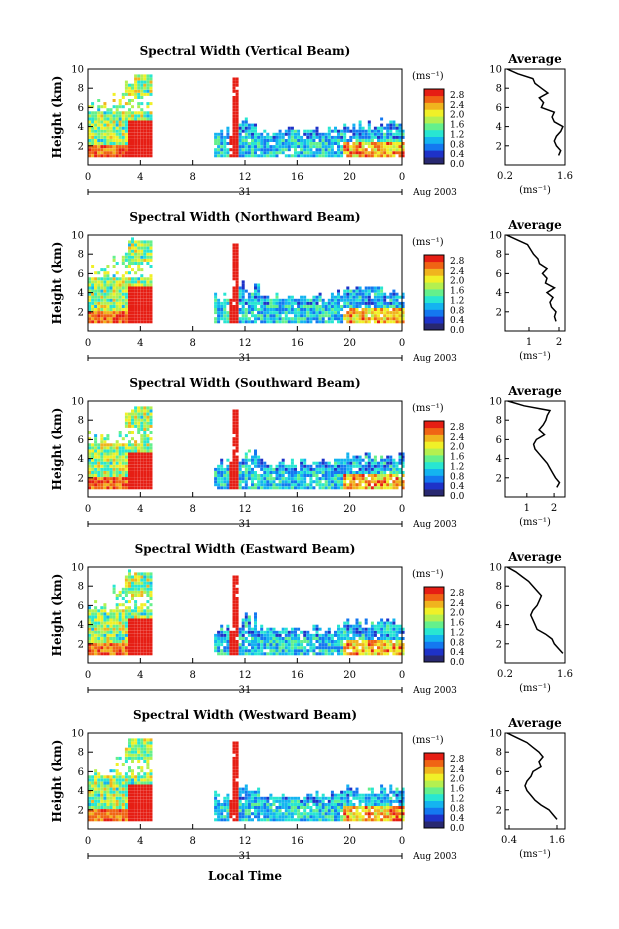  I want to click on x-tick-label: 0, so click(88, 343).